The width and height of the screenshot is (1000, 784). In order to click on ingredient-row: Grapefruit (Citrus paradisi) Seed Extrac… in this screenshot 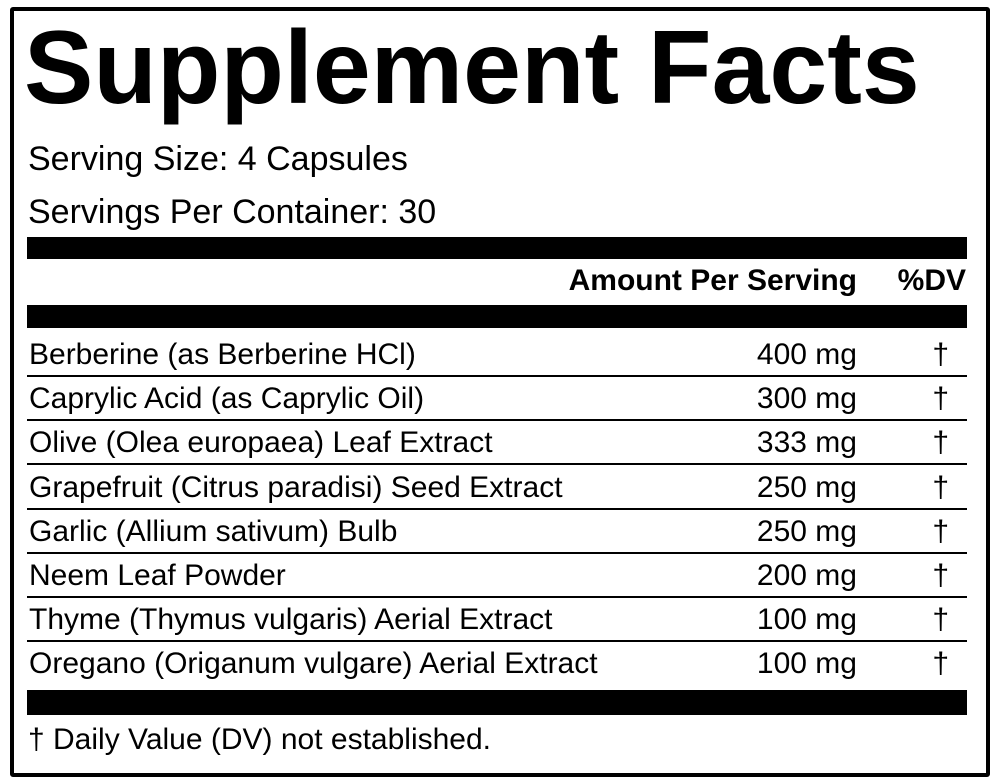, I will do `click(497, 488)`.